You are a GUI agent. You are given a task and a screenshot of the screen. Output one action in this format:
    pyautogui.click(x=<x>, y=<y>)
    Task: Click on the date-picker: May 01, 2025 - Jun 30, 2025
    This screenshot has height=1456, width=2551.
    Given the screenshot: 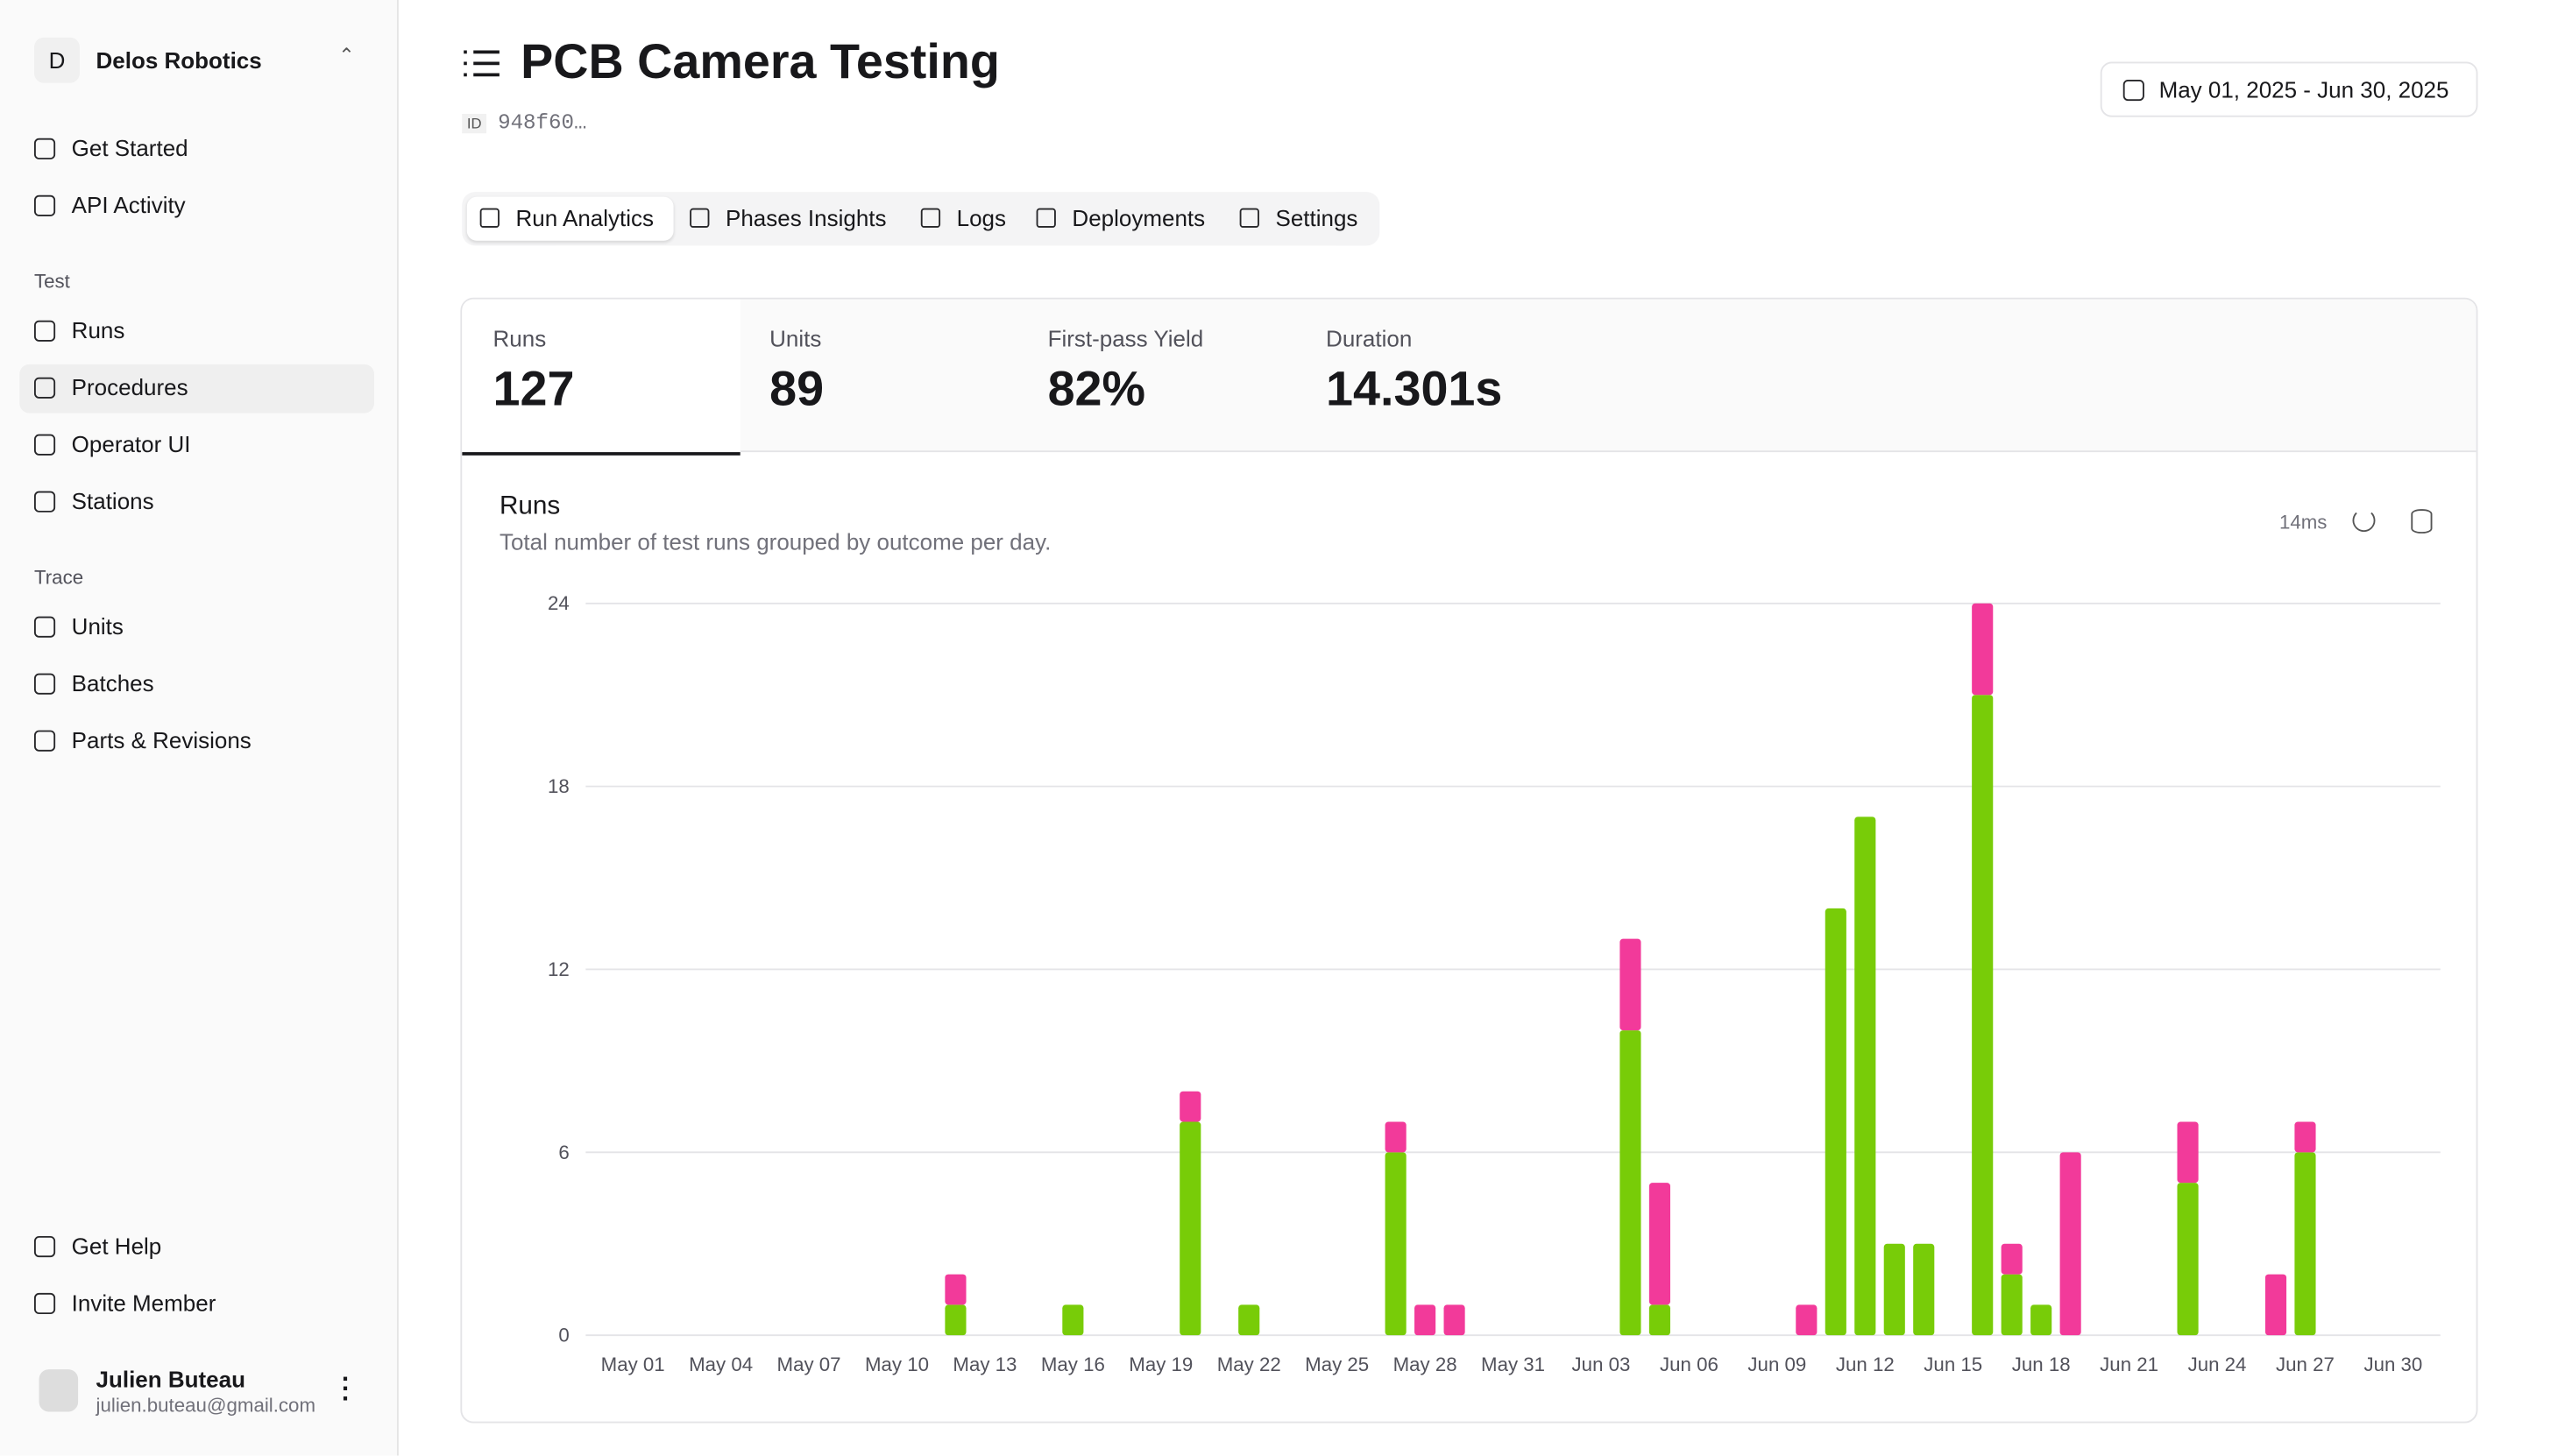 What is the action you would take?
    pyautogui.click(x=2289, y=89)
    